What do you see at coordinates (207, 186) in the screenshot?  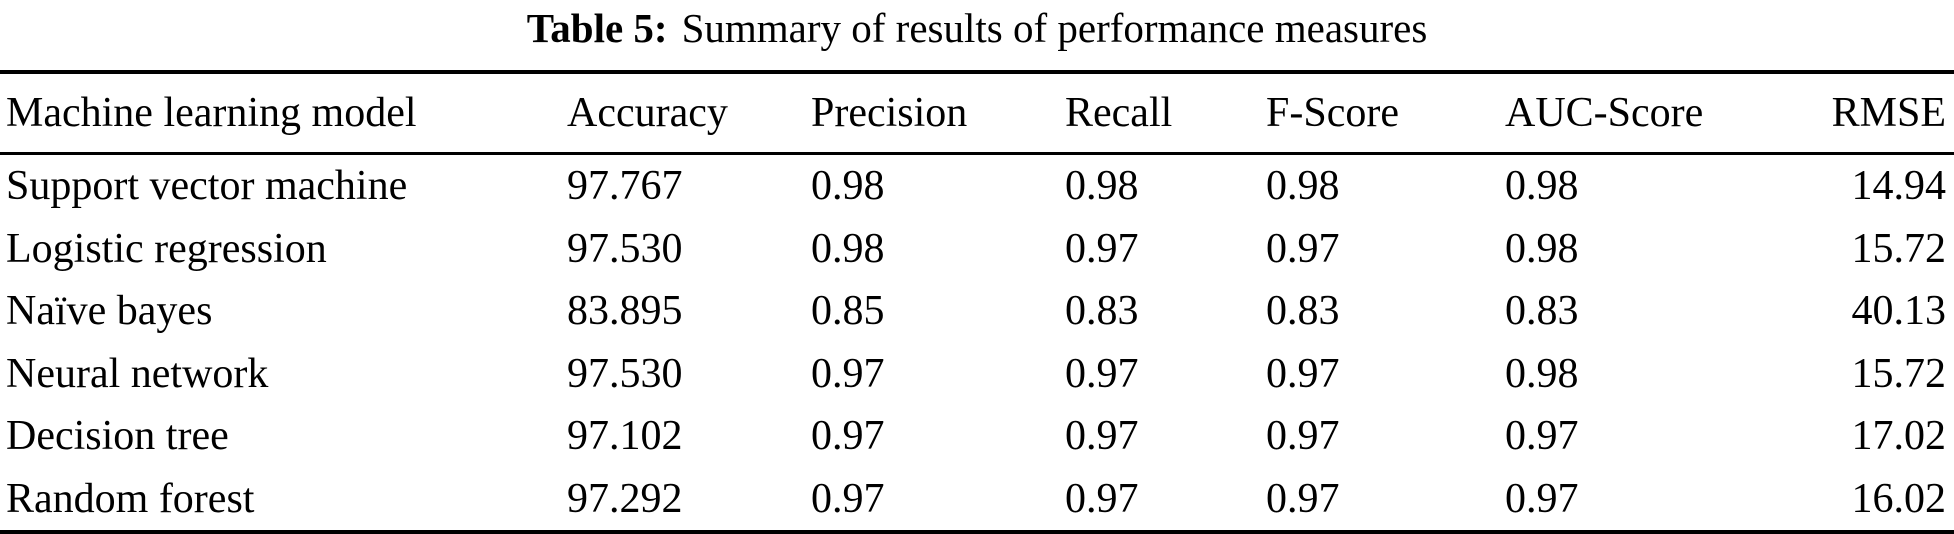 I see `cell-model: Support vector machine` at bounding box center [207, 186].